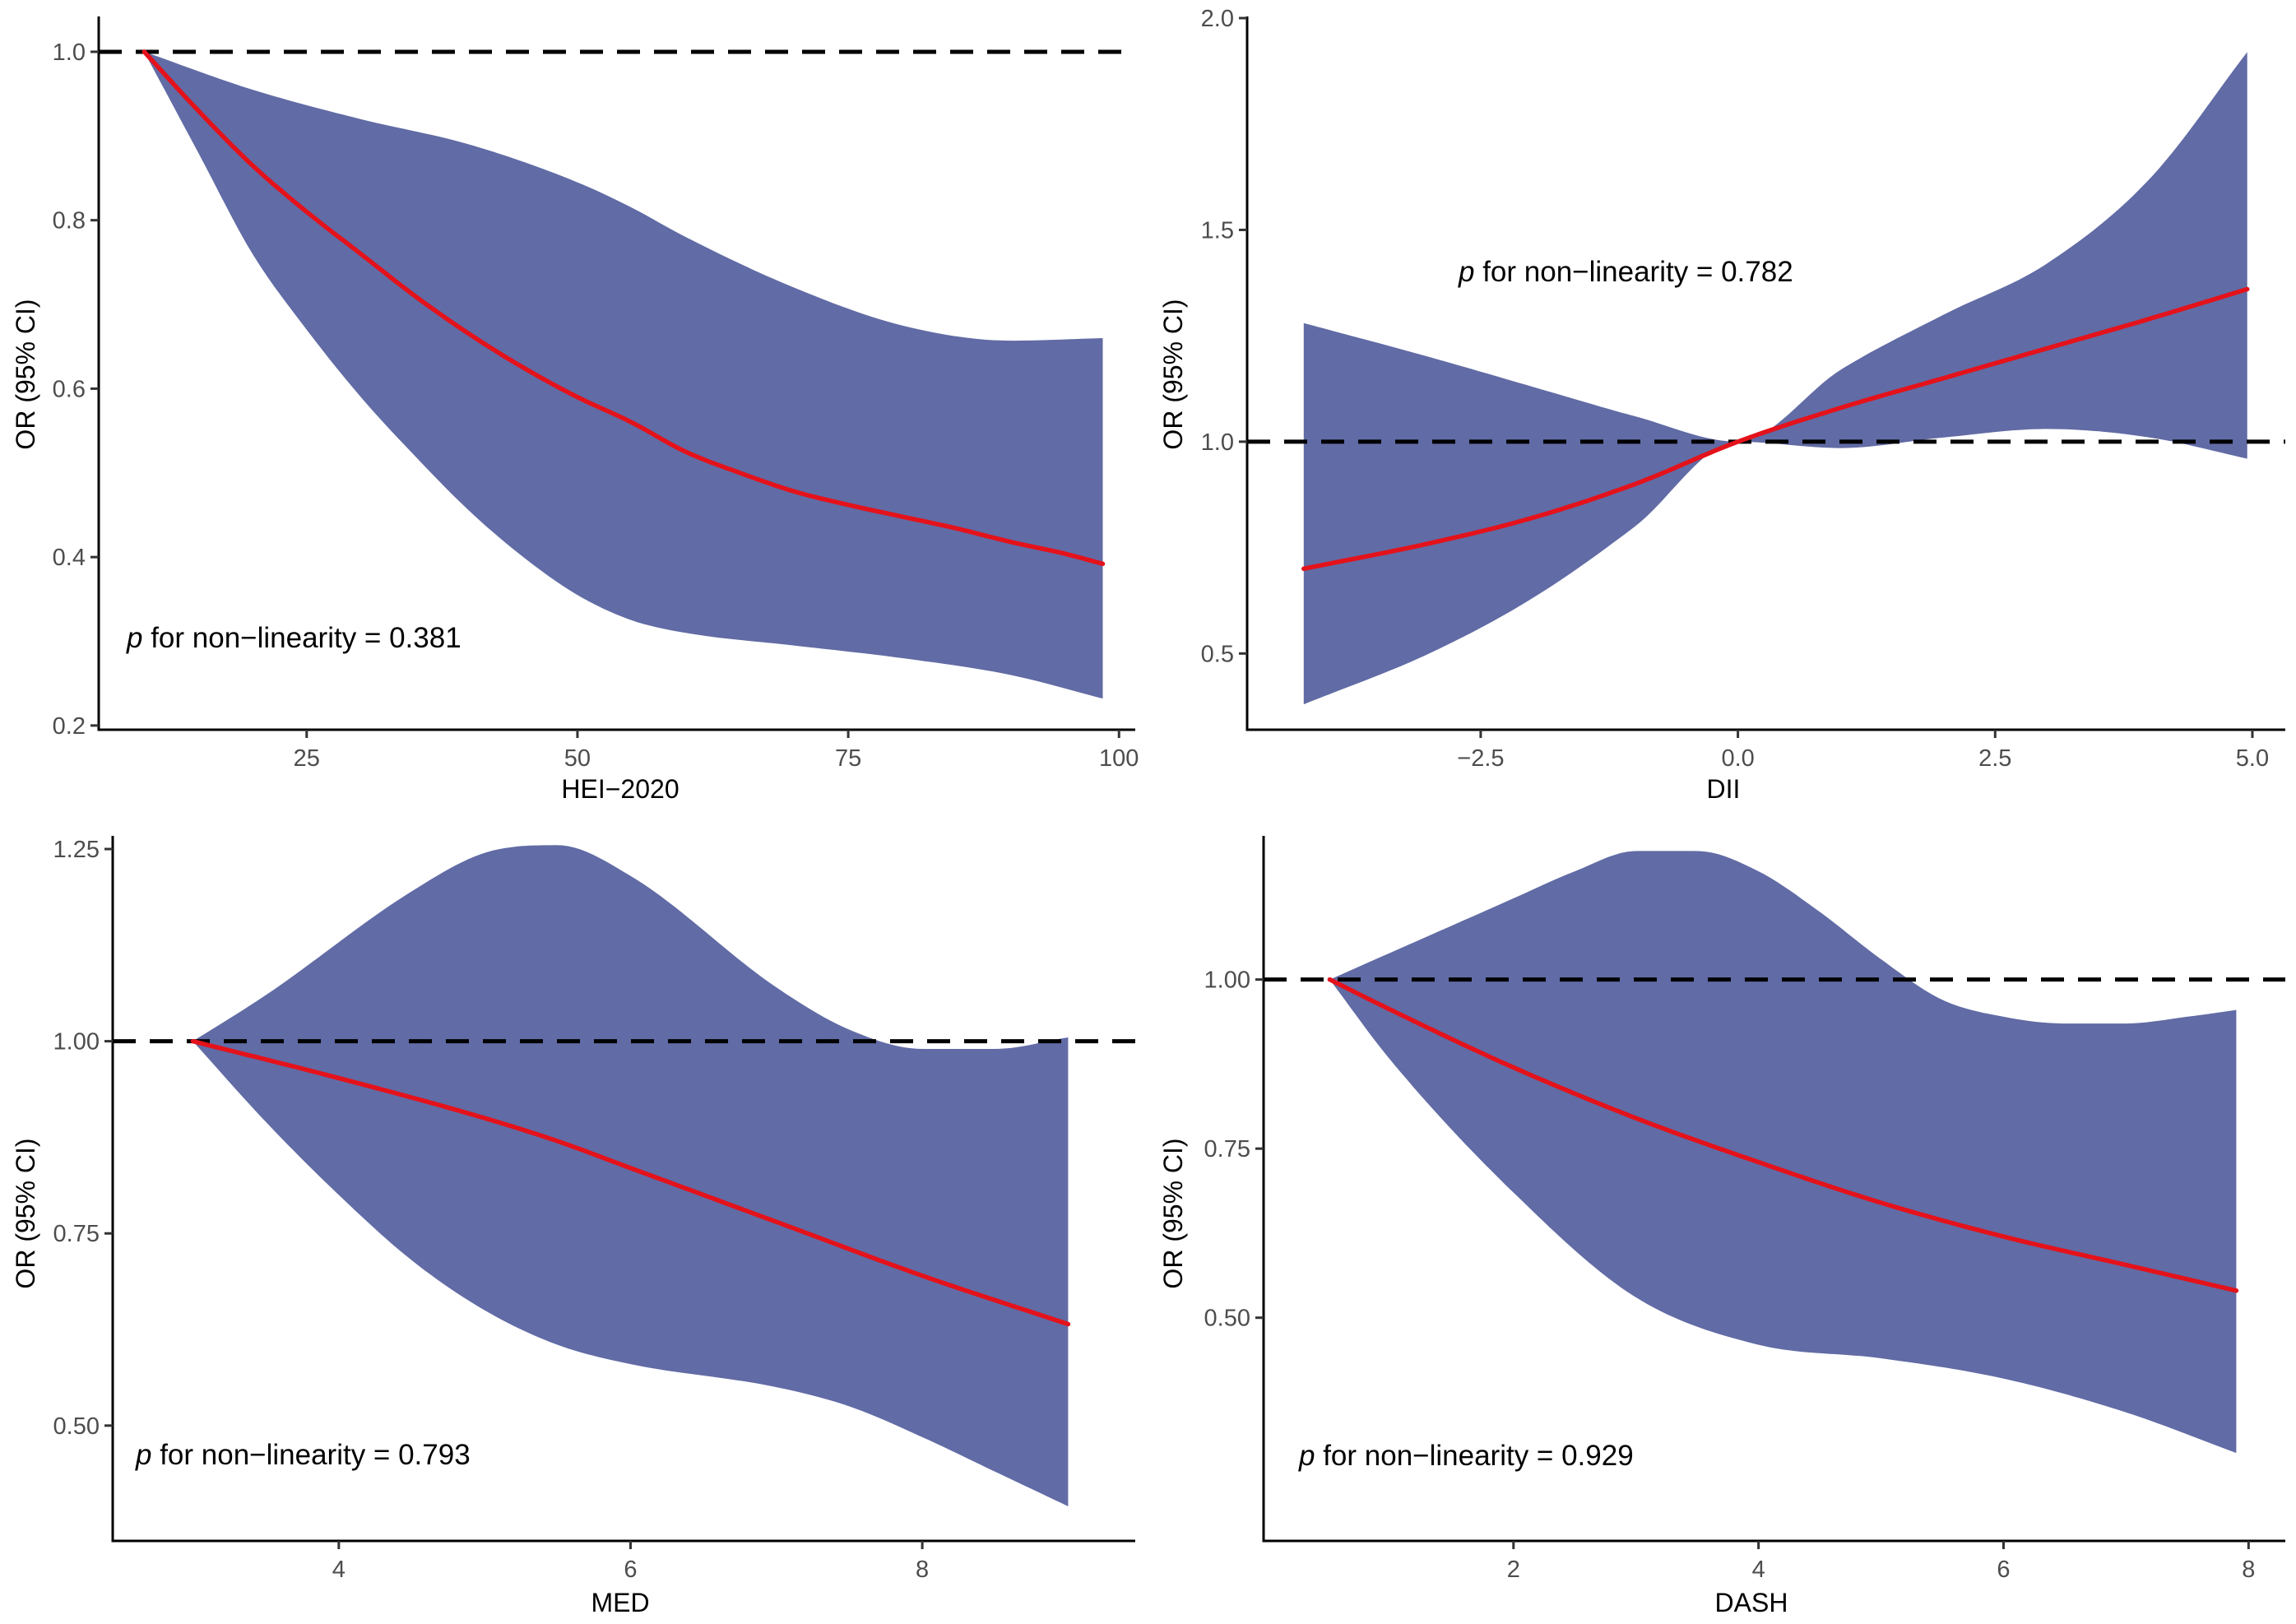 This screenshot has width=2296, height=1624. What do you see at coordinates (620, 1602) in the screenshot?
I see `x-axis-title: MED` at bounding box center [620, 1602].